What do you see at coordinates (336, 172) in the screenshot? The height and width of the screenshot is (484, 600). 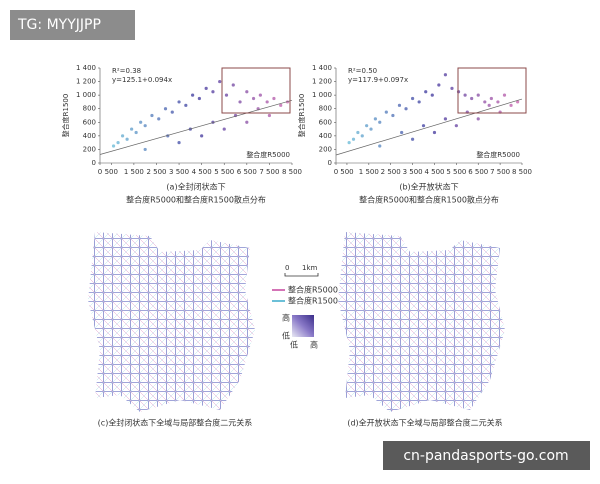 I see `x-tick-label: 0` at bounding box center [336, 172].